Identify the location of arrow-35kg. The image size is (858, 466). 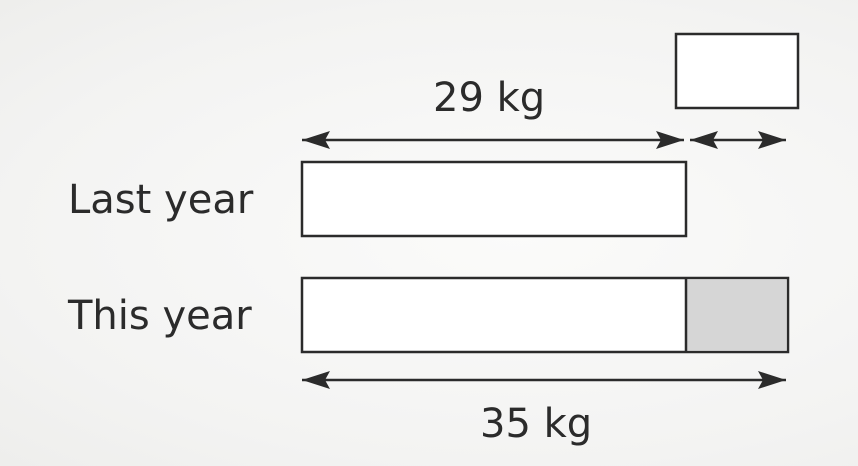
(544, 380).